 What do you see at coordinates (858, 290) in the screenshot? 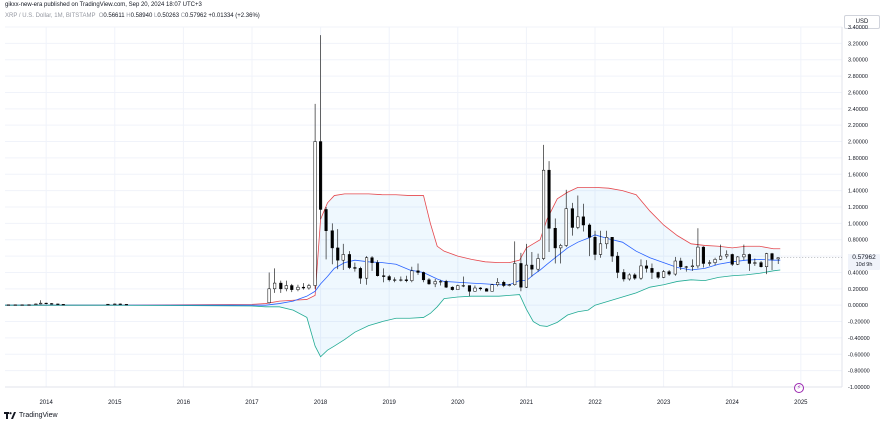
I see `y-tick-label: 0.20000` at bounding box center [858, 290].